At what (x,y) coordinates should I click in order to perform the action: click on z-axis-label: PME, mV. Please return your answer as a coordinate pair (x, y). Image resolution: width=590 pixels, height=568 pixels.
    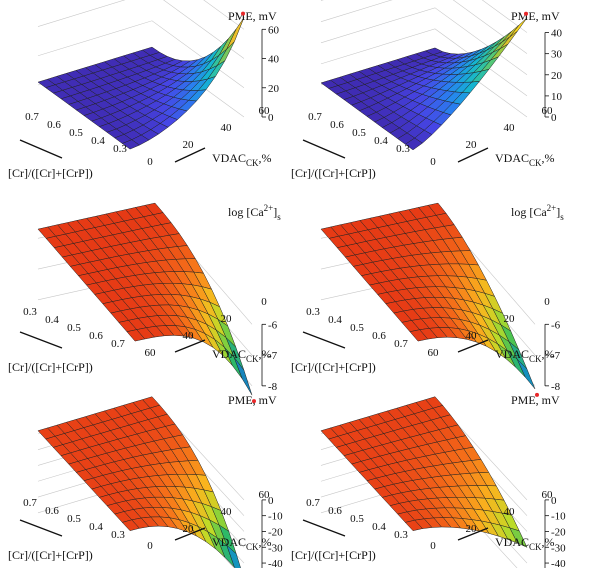
    Looking at the image, I should click on (535, 16).